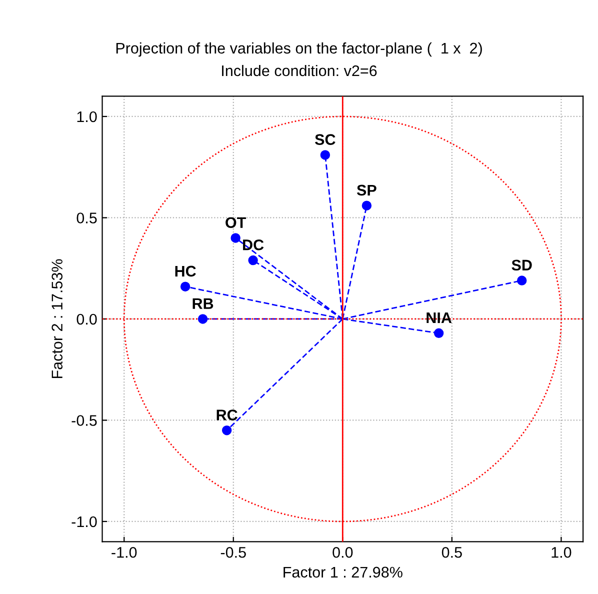  Describe the element at coordinates (343, 572) in the screenshot. I see `x-axis-title: Factor 1 : 27.98%` at that location.